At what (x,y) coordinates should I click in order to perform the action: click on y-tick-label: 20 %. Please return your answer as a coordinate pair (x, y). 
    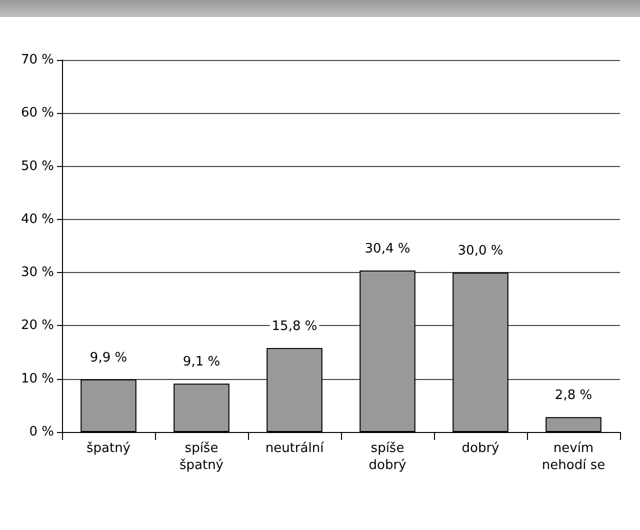
    Looking at the image, I should click on (37, 326).